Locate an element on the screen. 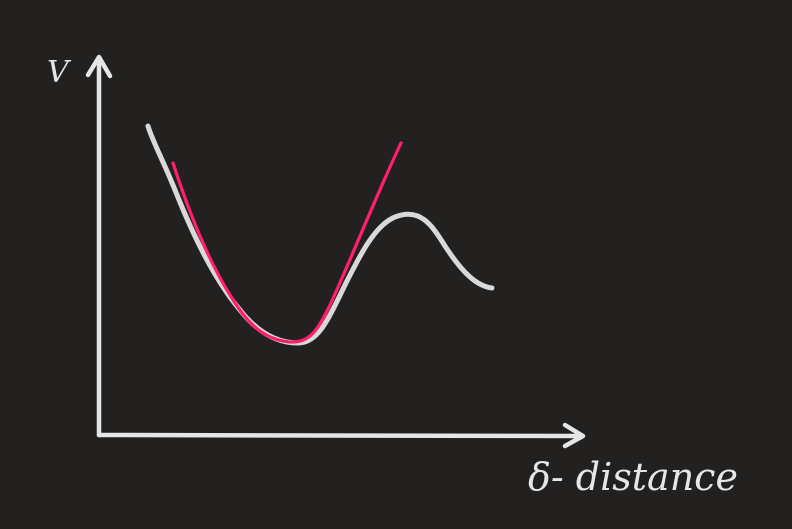 This screenshot has width=792, height=529. x-axis is located at coordinates (340, 435).